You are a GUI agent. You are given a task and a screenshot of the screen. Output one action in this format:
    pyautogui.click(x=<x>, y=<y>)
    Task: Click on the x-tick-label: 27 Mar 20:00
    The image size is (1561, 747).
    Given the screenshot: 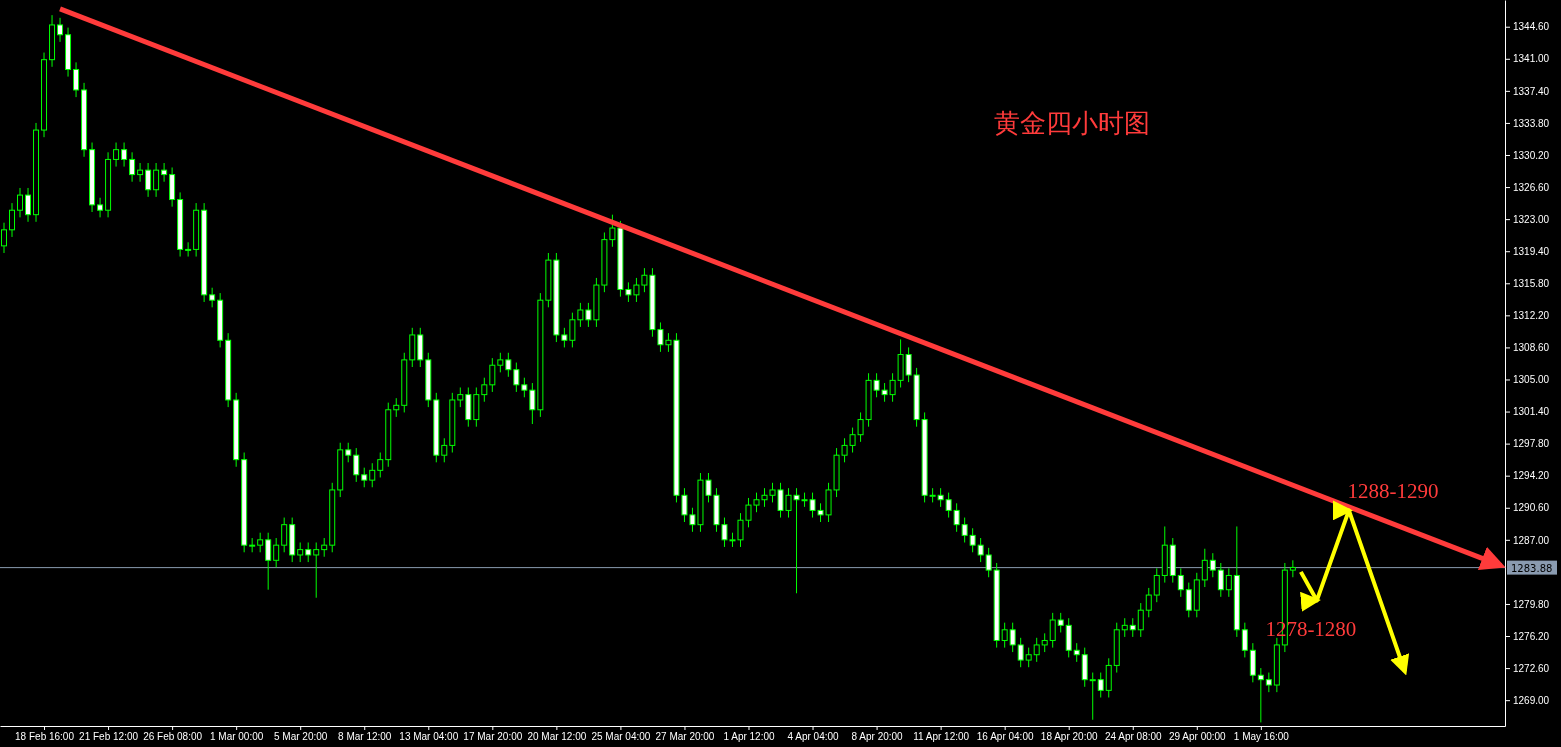 What is the action you would take?
    pyautogui.click(x=685, y=737)
    